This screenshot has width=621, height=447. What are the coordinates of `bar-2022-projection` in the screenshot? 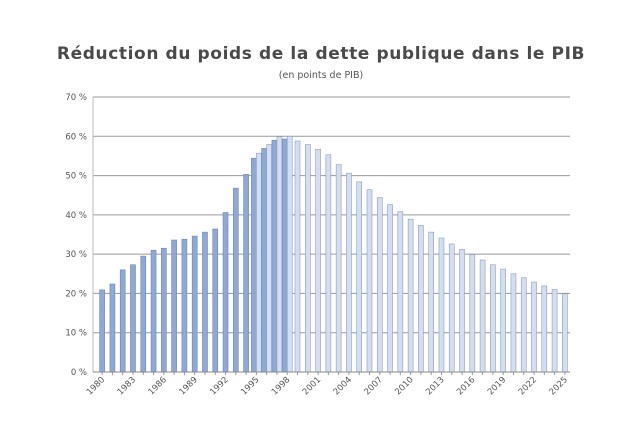 It's located at (534, 327).